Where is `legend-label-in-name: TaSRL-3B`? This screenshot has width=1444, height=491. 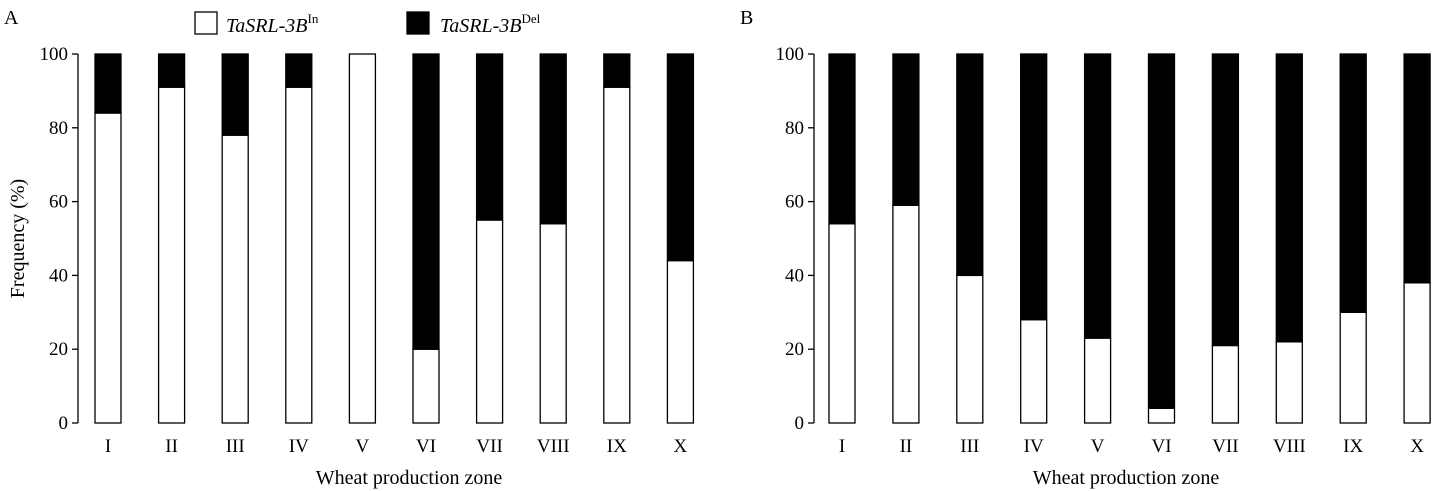
legend-label-in-name: TaSRL-3B is located at coordinates (267, 26).